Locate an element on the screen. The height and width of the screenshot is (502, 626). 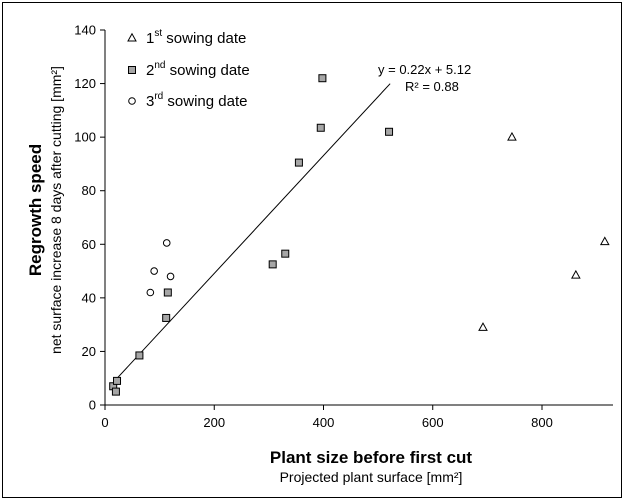
x-axis-subtitle: Projected plant surface [mm²] is located at coordinates (371, 477).